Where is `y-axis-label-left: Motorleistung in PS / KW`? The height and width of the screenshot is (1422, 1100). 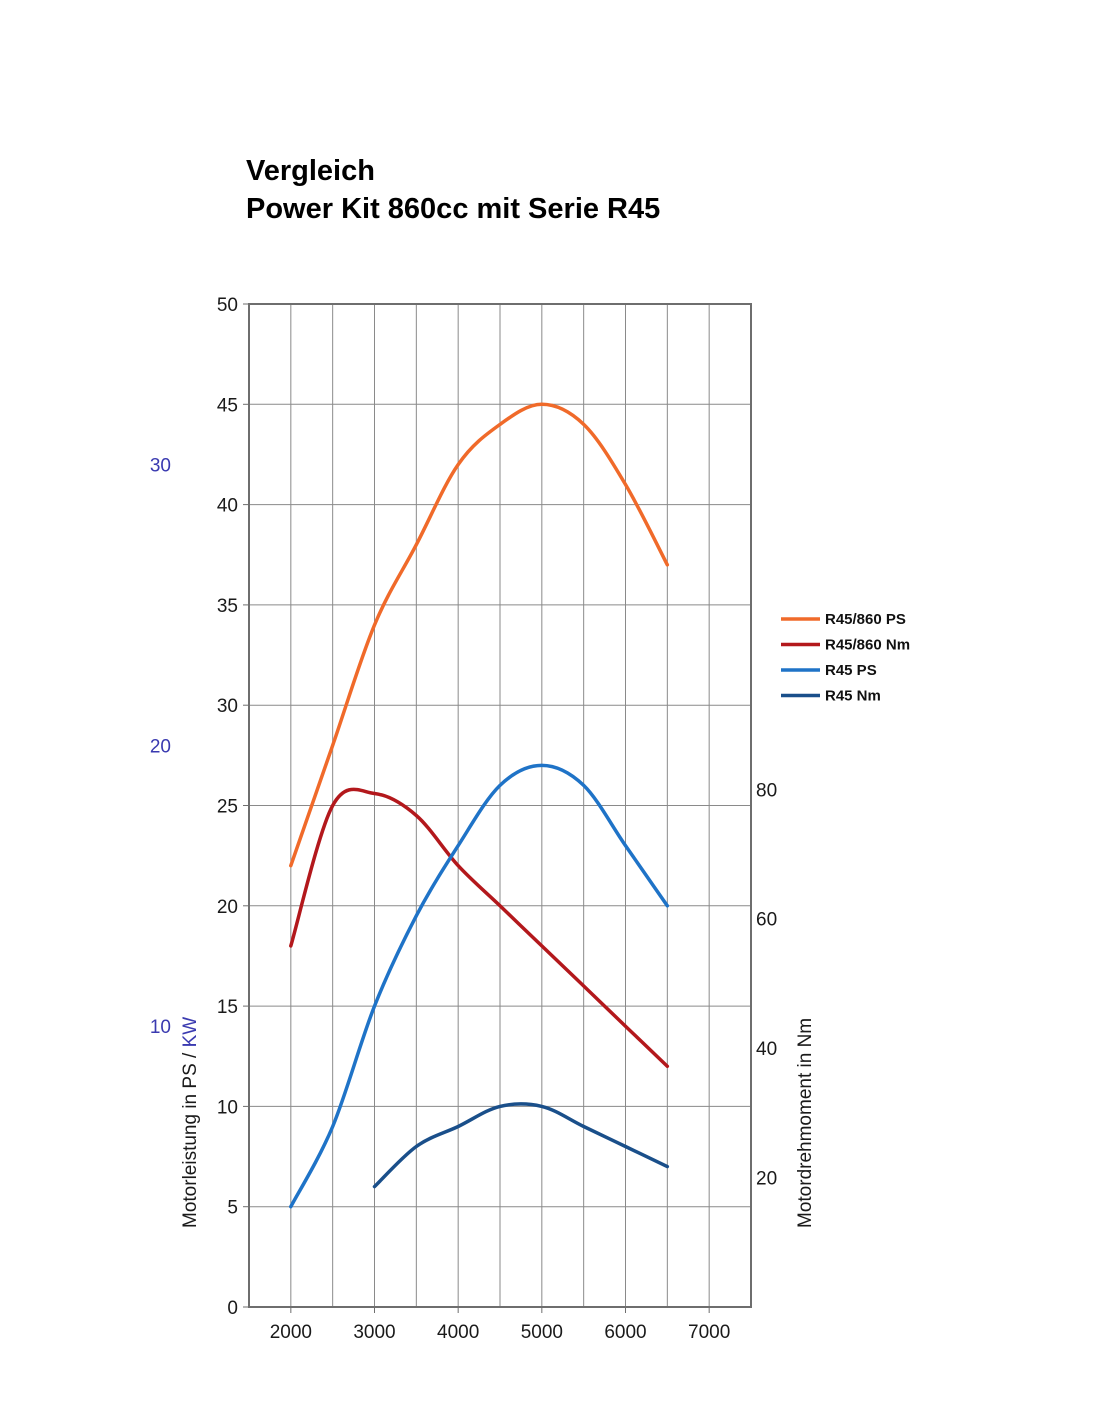
y-axis-label-left: Motorleistung in PS / KW is located at coordinates (190, 1122).